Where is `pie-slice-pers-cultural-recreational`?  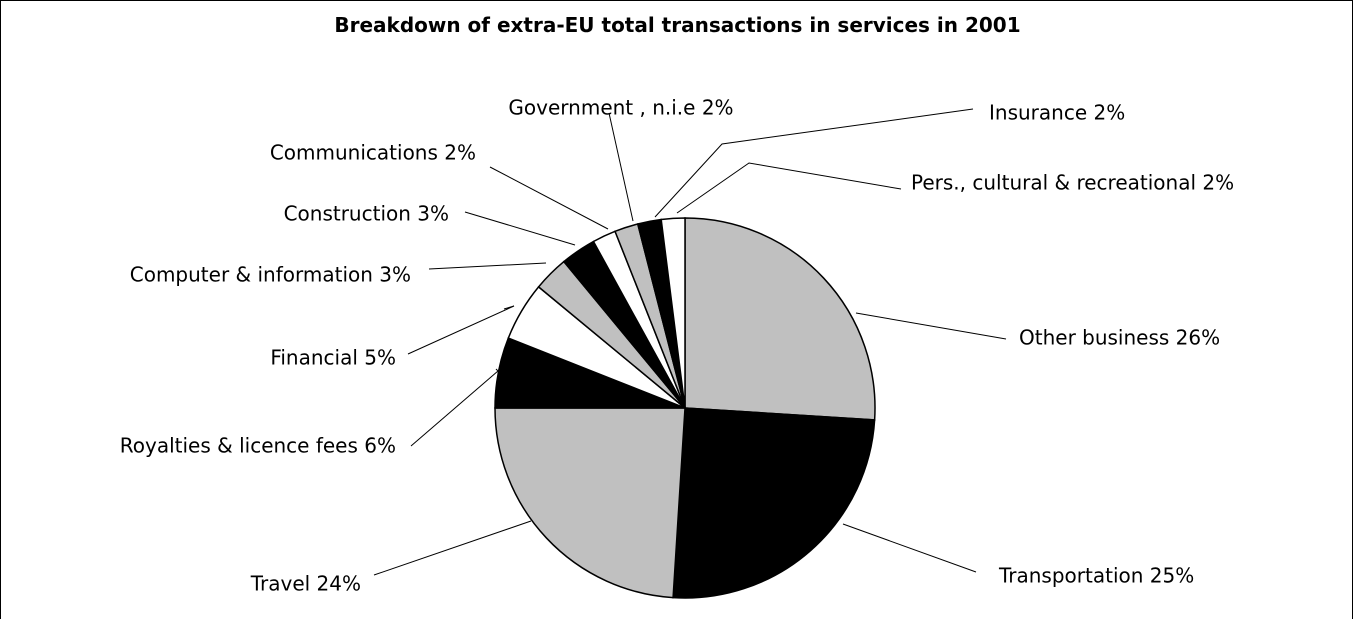 pie-slice-pers-cultural-recreational is located at coordinates (673, 313).